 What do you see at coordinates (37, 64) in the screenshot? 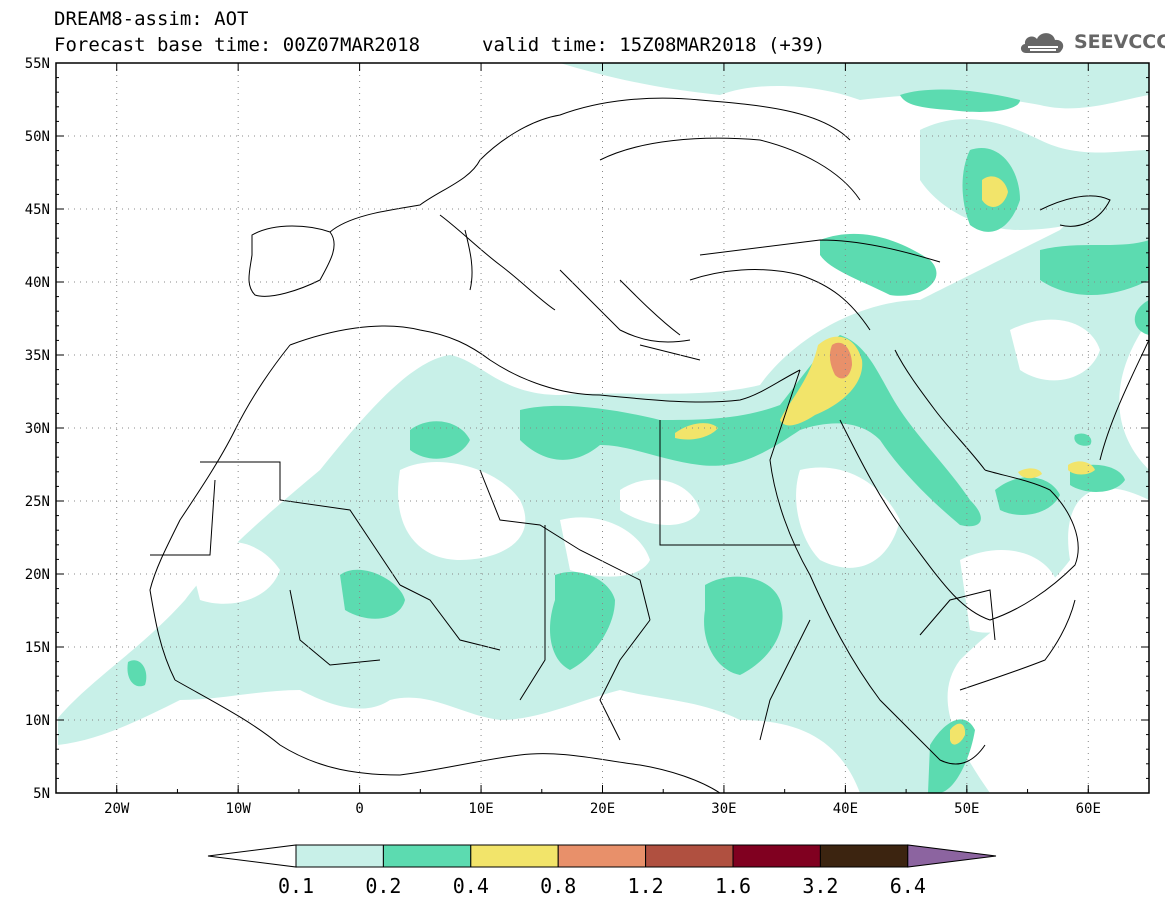
I see `lat-tick-label: 55N` at bounding box center [37, 64].